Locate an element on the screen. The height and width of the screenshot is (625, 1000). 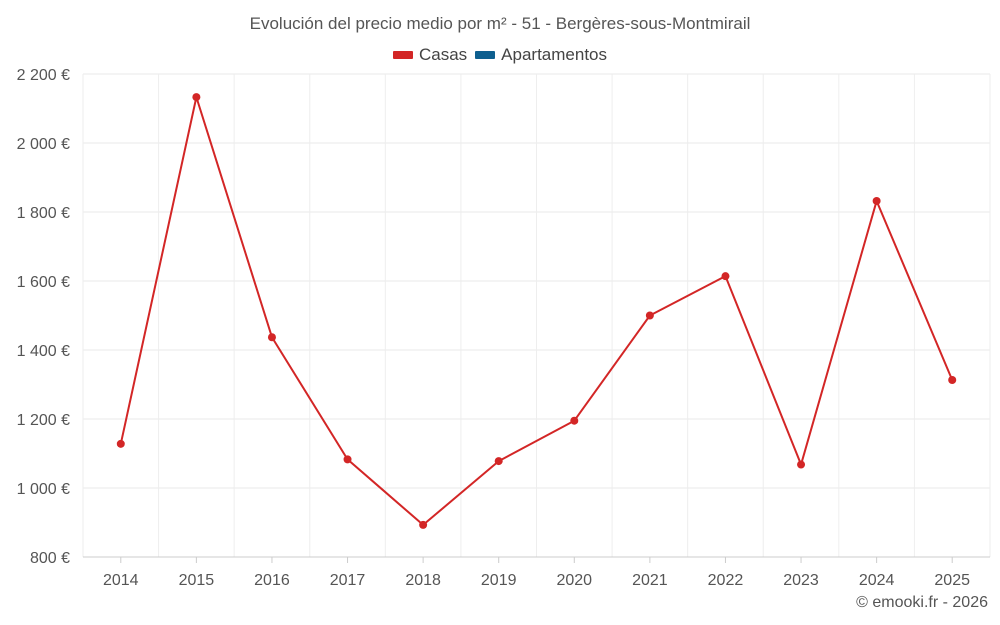
x-tick-label: 2015 is located at coordinates (197, 580).